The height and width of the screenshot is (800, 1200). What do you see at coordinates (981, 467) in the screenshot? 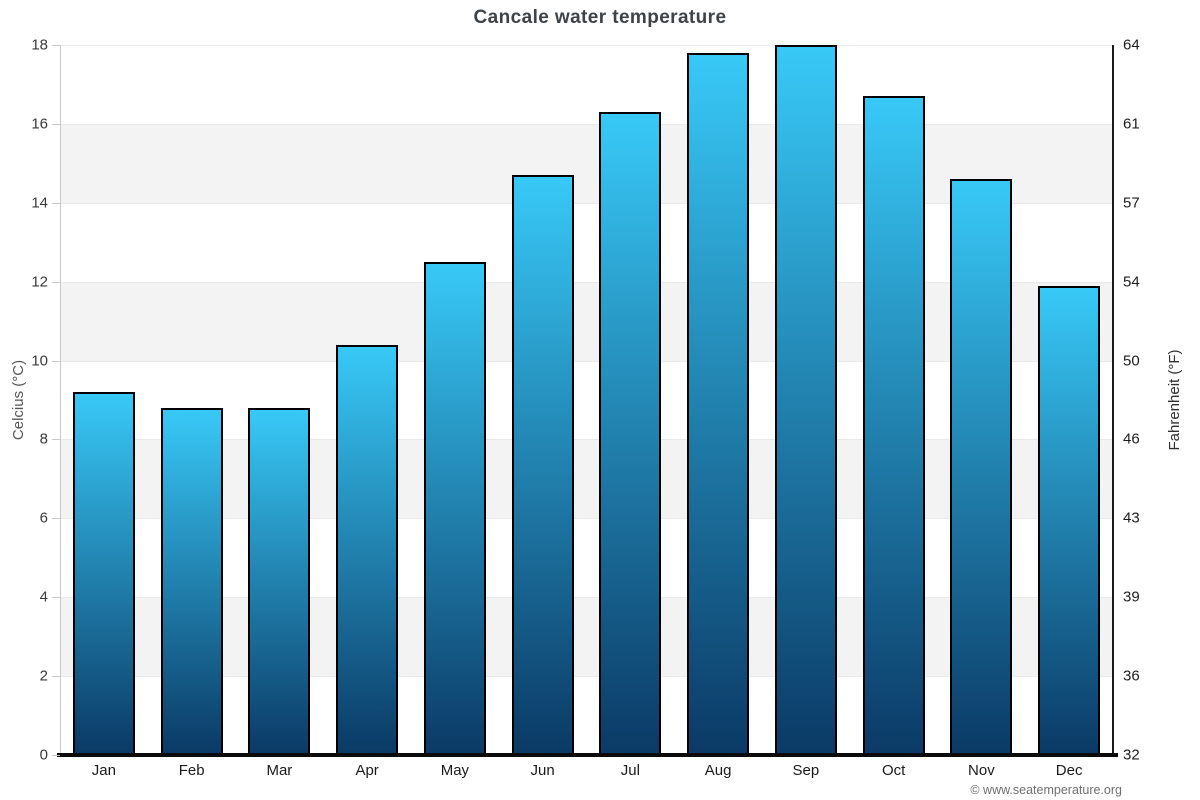
I see `bar-nov` at bounding box center [981, 467].